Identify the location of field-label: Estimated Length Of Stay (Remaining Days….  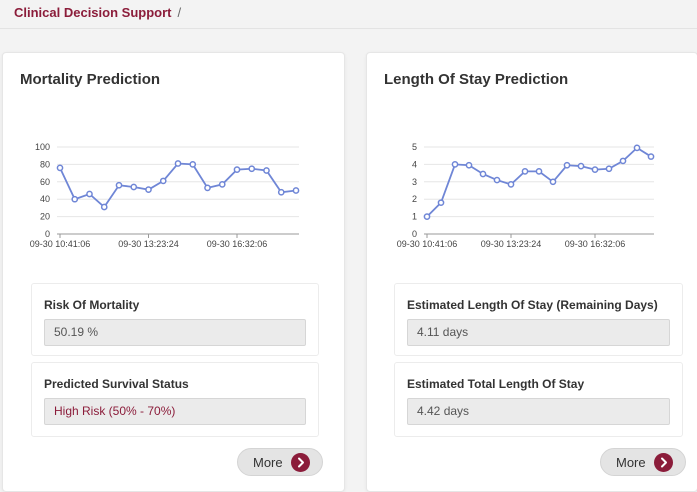
(532, 305).